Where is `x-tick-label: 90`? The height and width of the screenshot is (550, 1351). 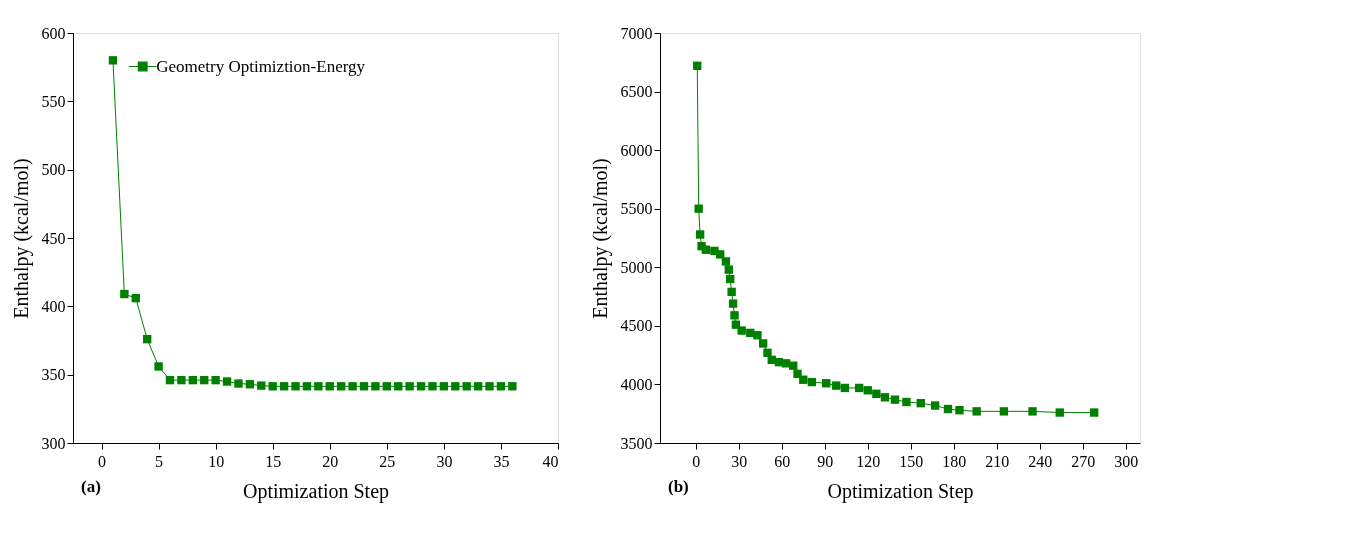
x-tick-label: 90 is located at coordinates (825, 461).